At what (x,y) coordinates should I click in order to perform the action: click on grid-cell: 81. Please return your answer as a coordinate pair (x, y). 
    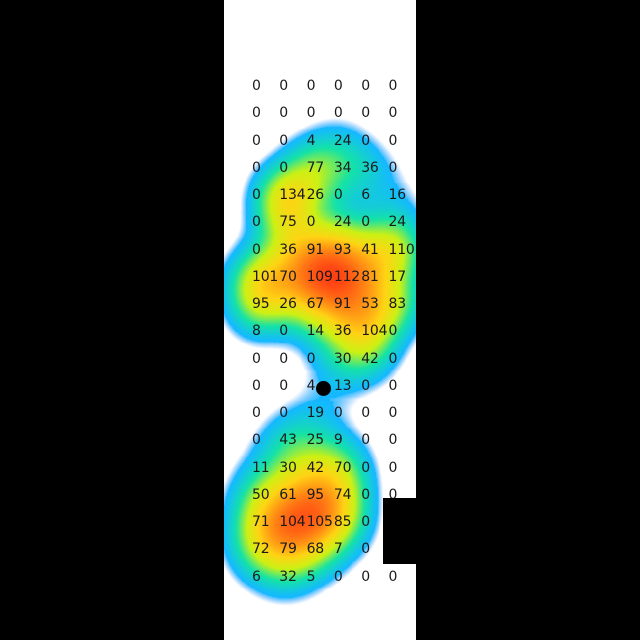
    Looking at the image, I should click on (370, 276).